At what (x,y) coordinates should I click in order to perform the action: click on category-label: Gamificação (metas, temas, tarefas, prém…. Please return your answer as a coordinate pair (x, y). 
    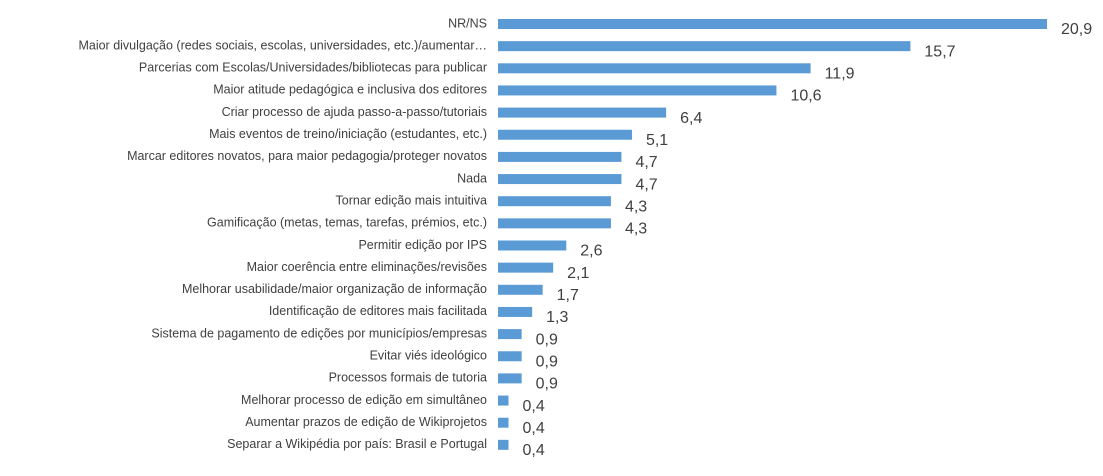
    Looking at the image, I should click on (347, 223).